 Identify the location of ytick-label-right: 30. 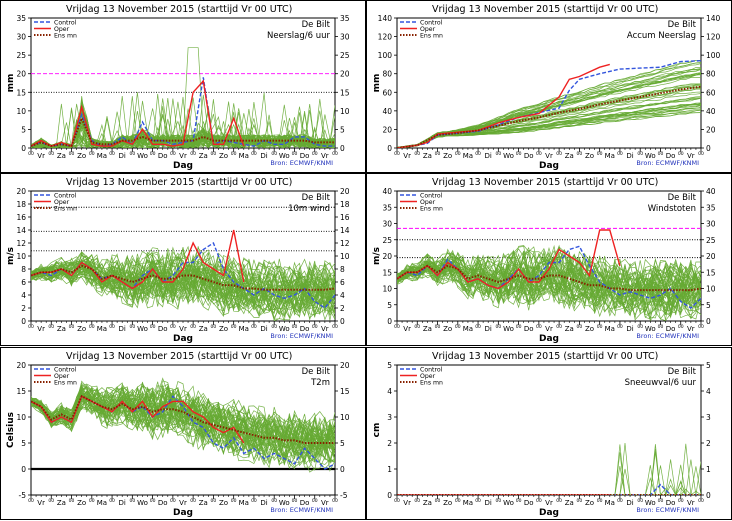
(711, 224).